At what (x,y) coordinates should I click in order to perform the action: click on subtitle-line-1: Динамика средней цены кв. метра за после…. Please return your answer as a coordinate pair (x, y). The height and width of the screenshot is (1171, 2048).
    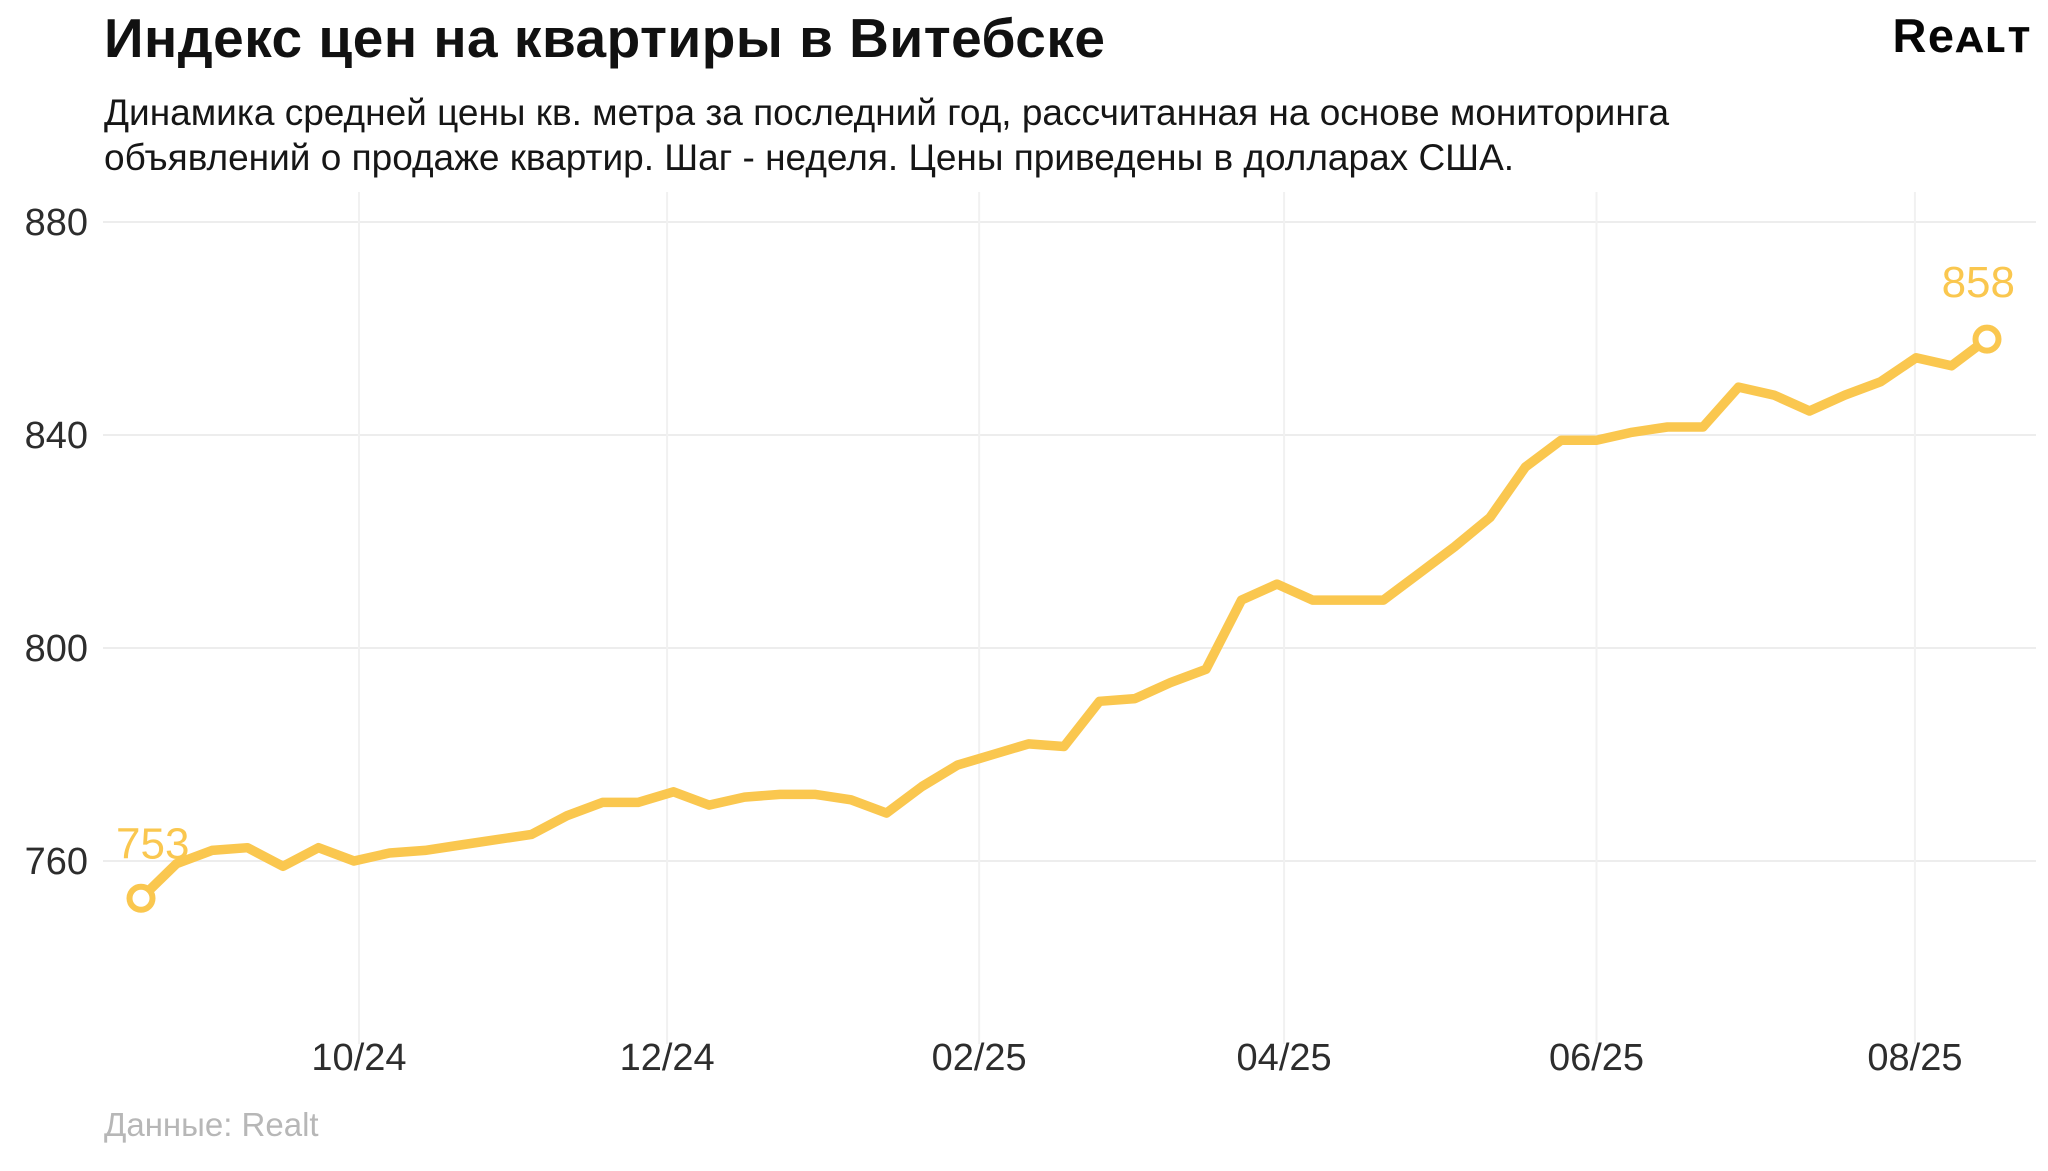
    Looking at the image, I should click on (887, 112).